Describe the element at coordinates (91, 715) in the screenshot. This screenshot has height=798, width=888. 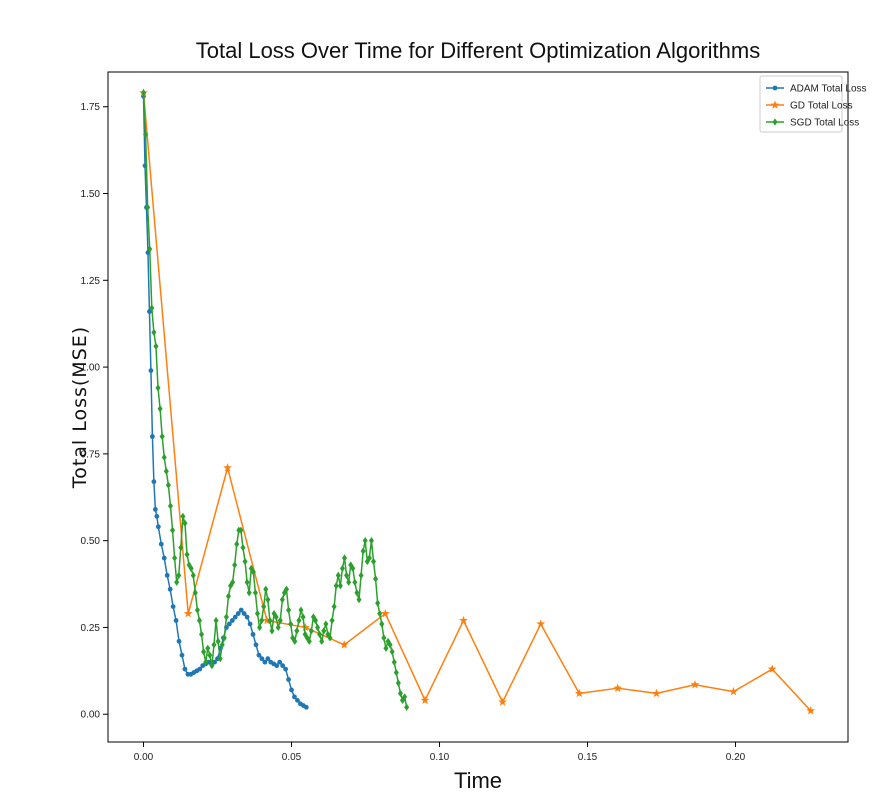
I see `y-tick-label: 0.00` at that location.